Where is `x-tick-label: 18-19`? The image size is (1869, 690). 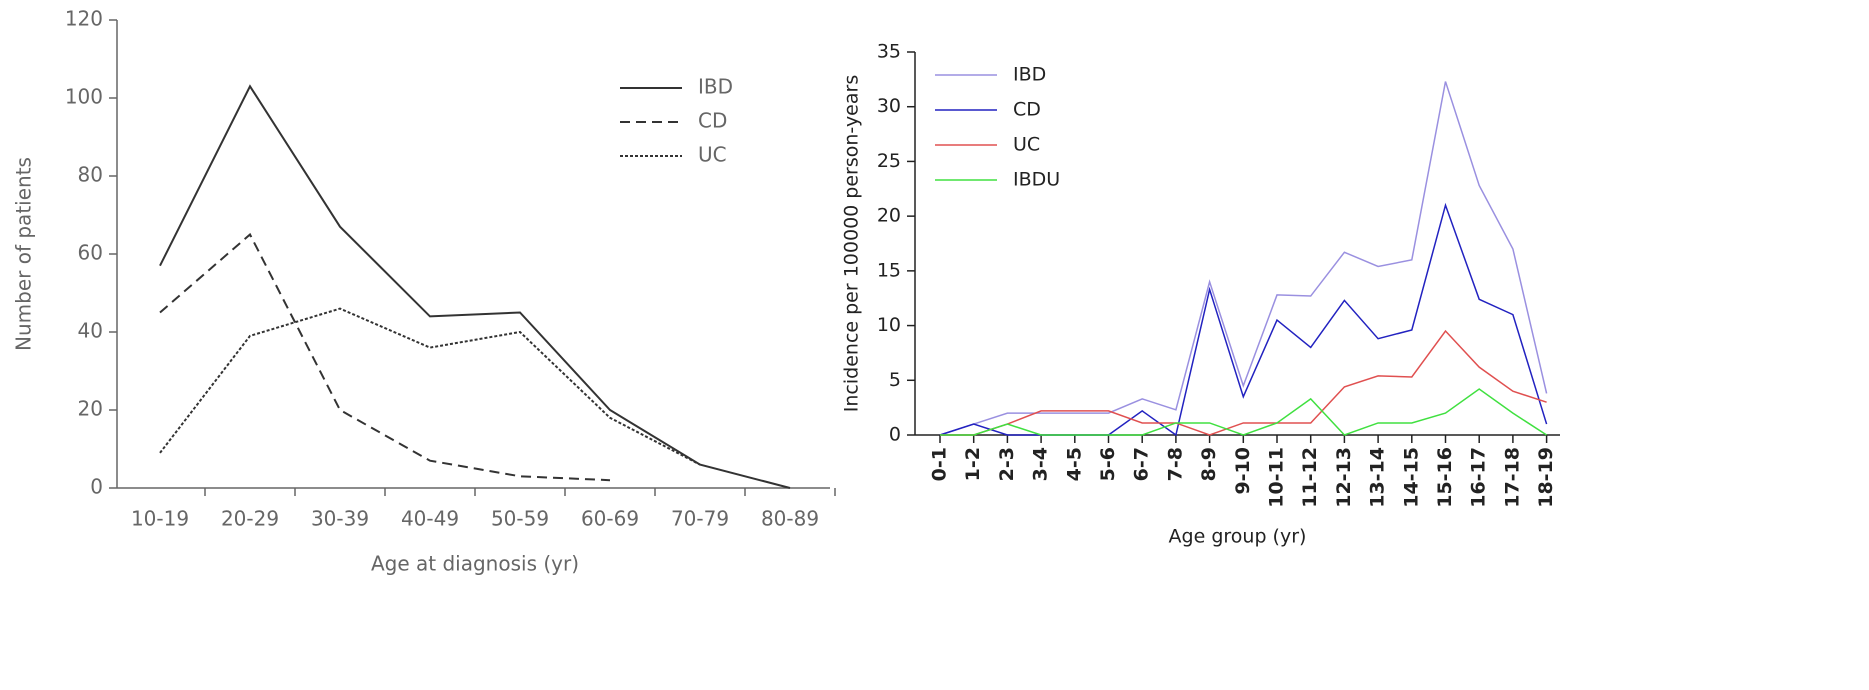 x-tick-label: 18-19 is located at coordinates (1546, 477).